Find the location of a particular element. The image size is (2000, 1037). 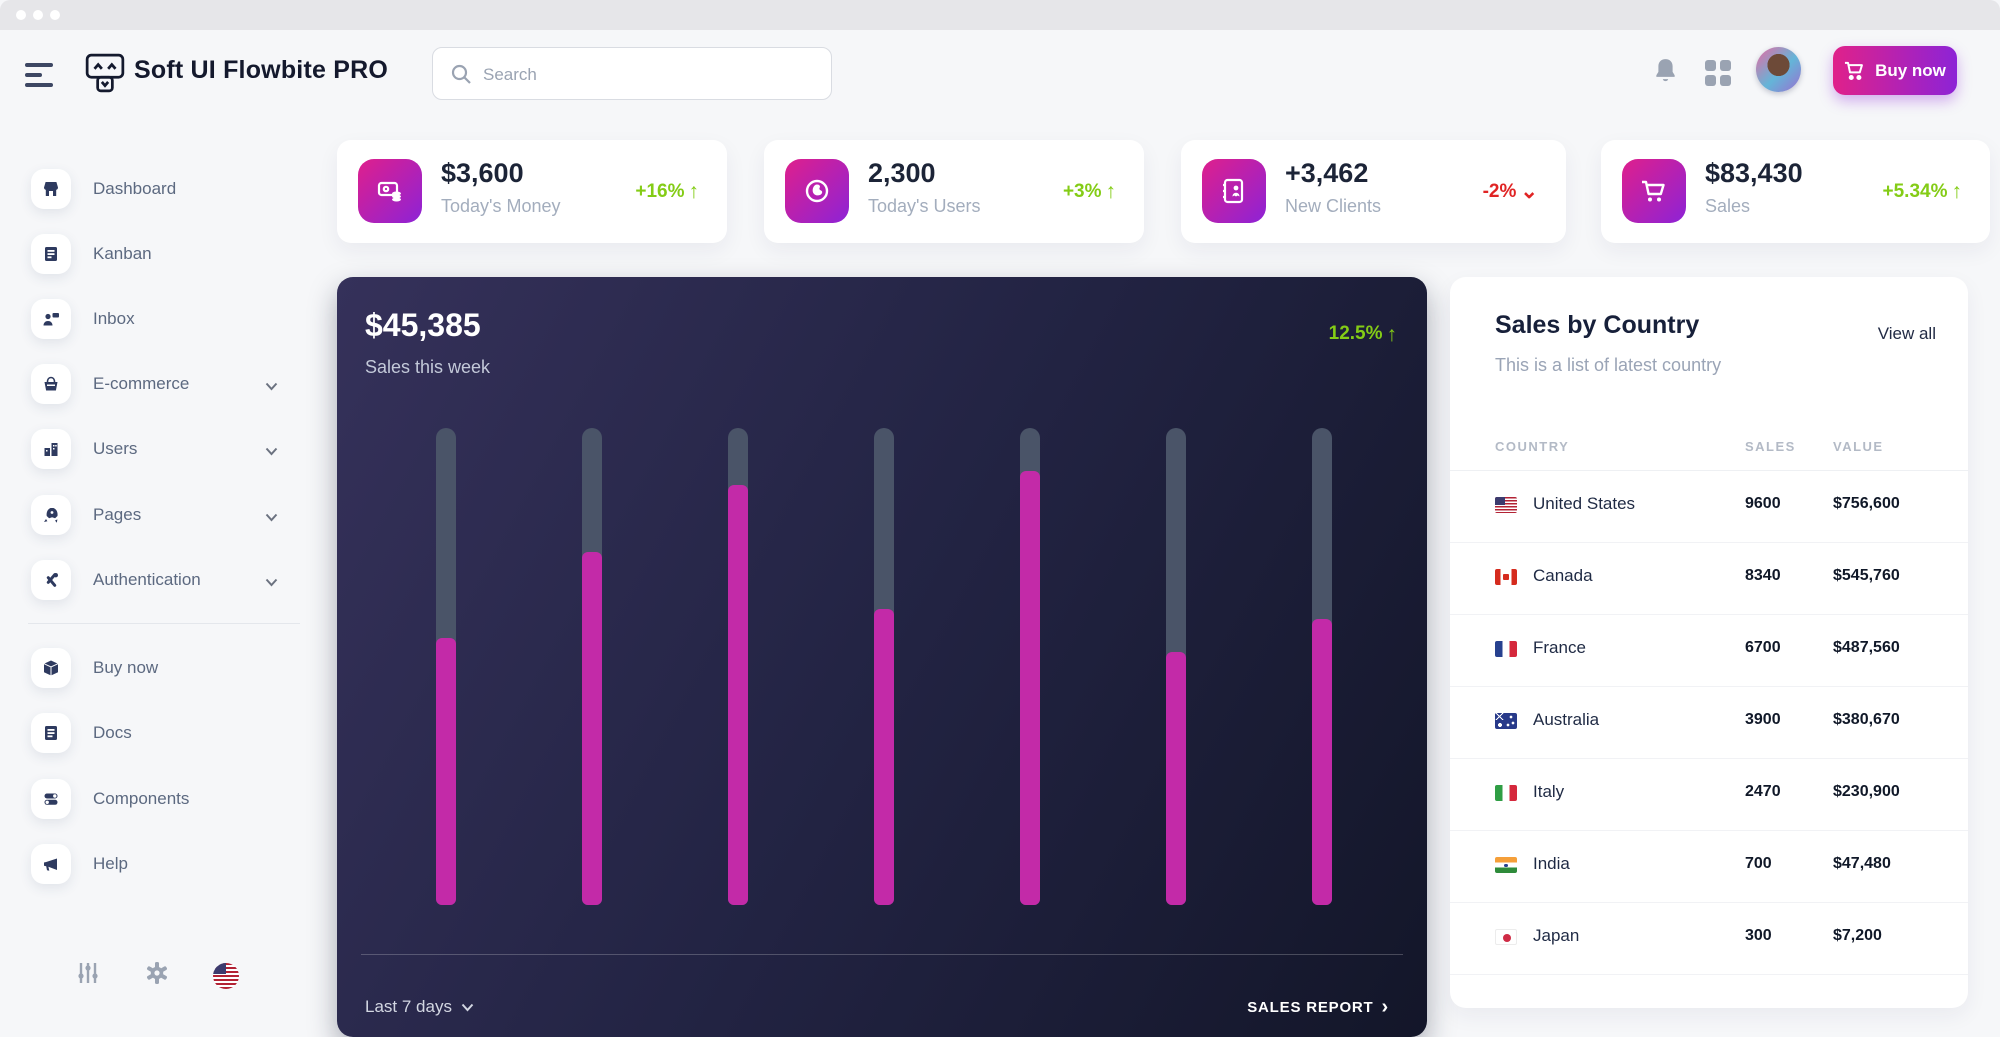

notifications-bell-icon is located at coordinates (1665, 73).